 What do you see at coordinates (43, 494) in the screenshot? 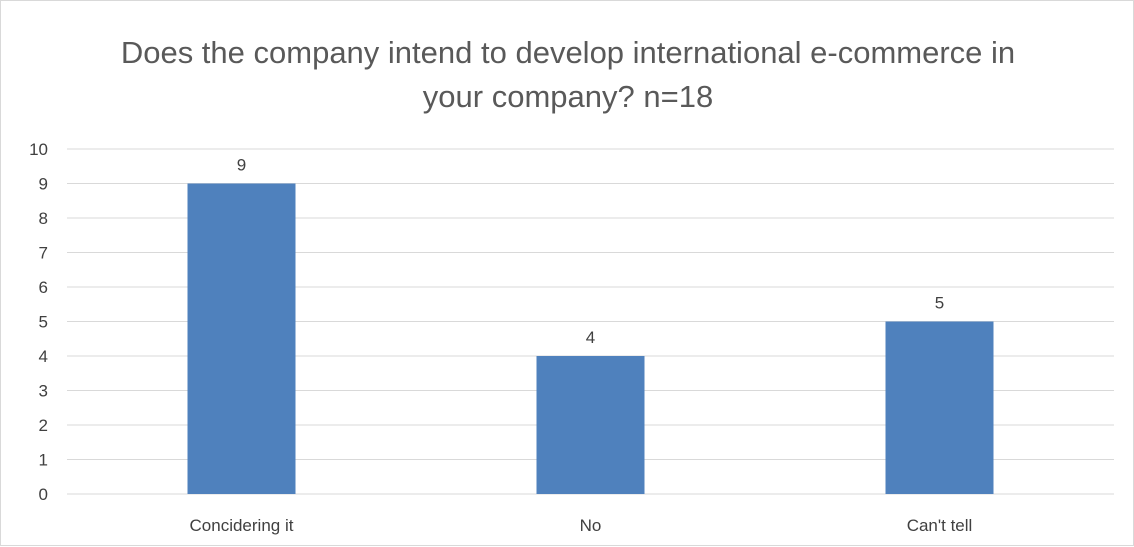
I see `y-tick-label: 0` at bounding box center [43, 494].